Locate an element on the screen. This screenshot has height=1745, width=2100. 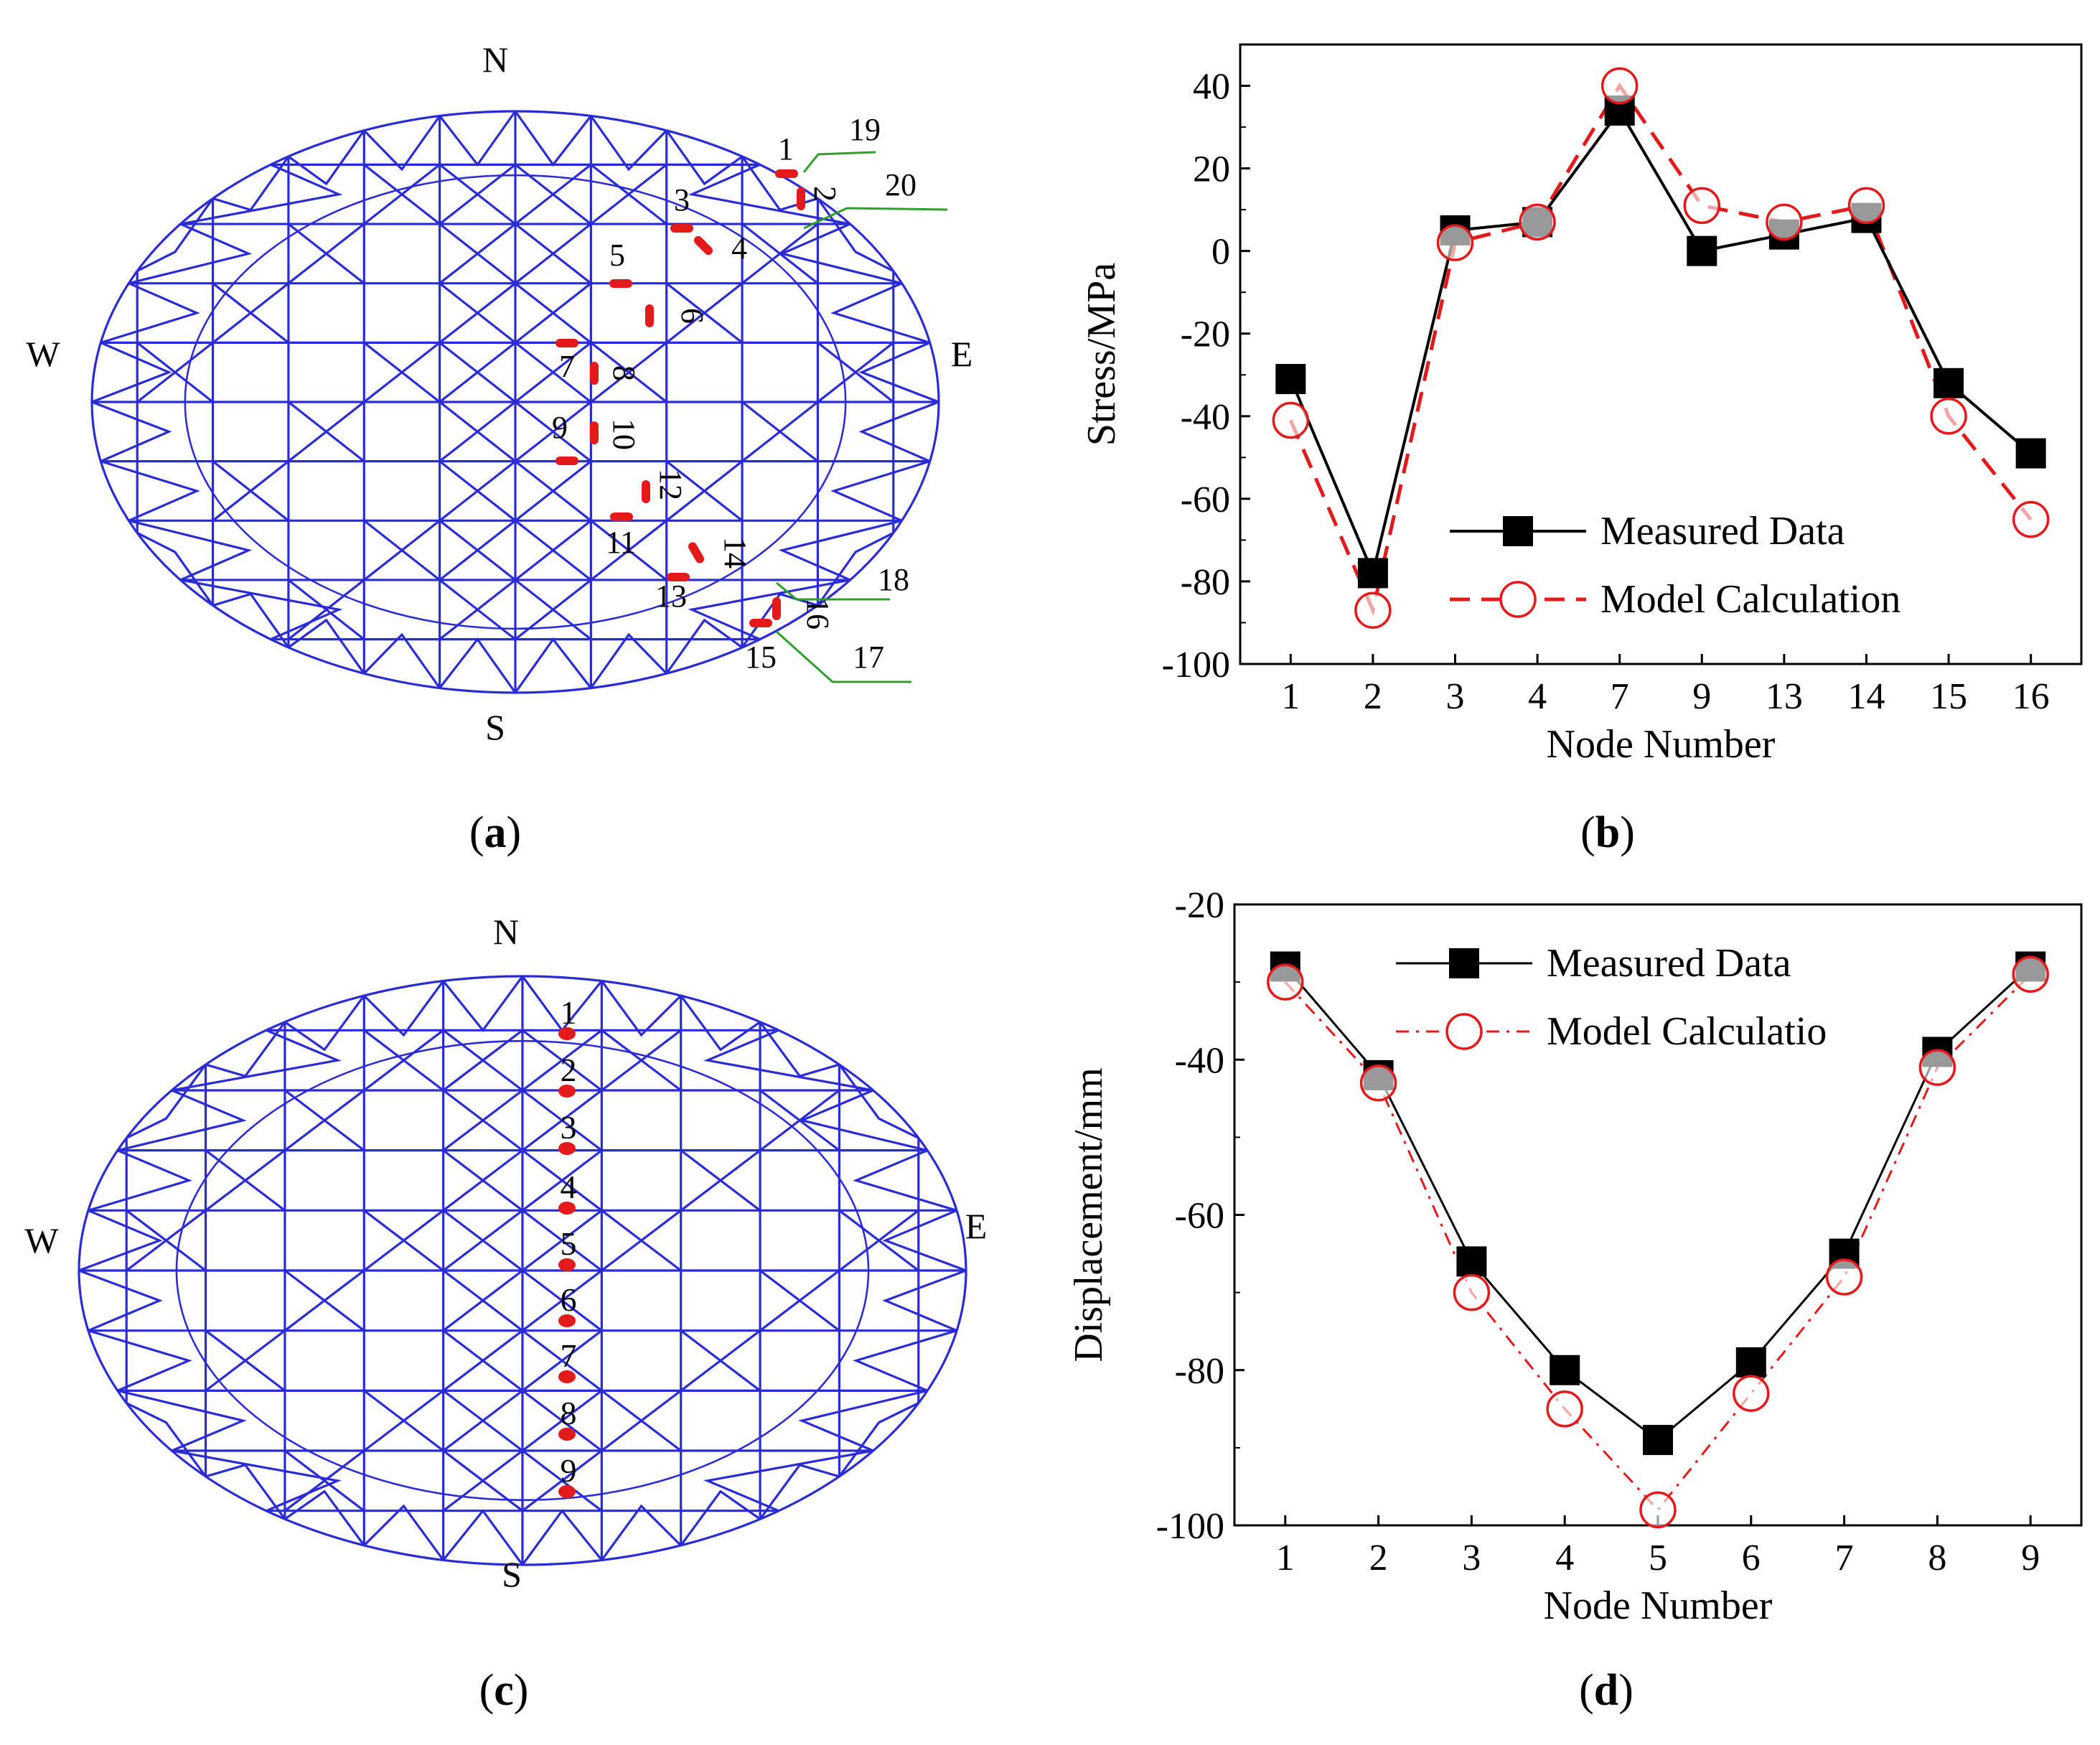
grid-c-annotations: 1 2 3 4 5 6 7 8 9 is located at coordinates (567, 1246).